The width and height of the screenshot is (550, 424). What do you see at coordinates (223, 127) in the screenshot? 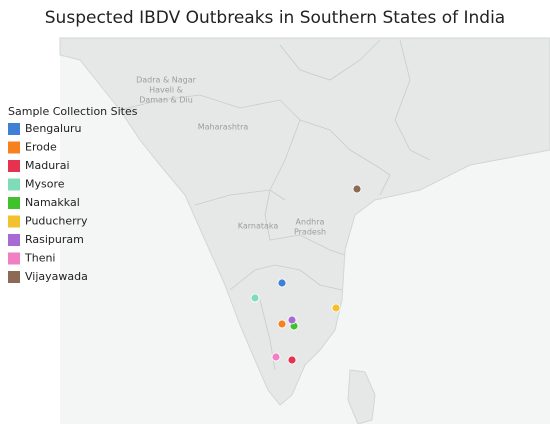
I see `map-label: Maharashtra` at bounding box center [223, 127].